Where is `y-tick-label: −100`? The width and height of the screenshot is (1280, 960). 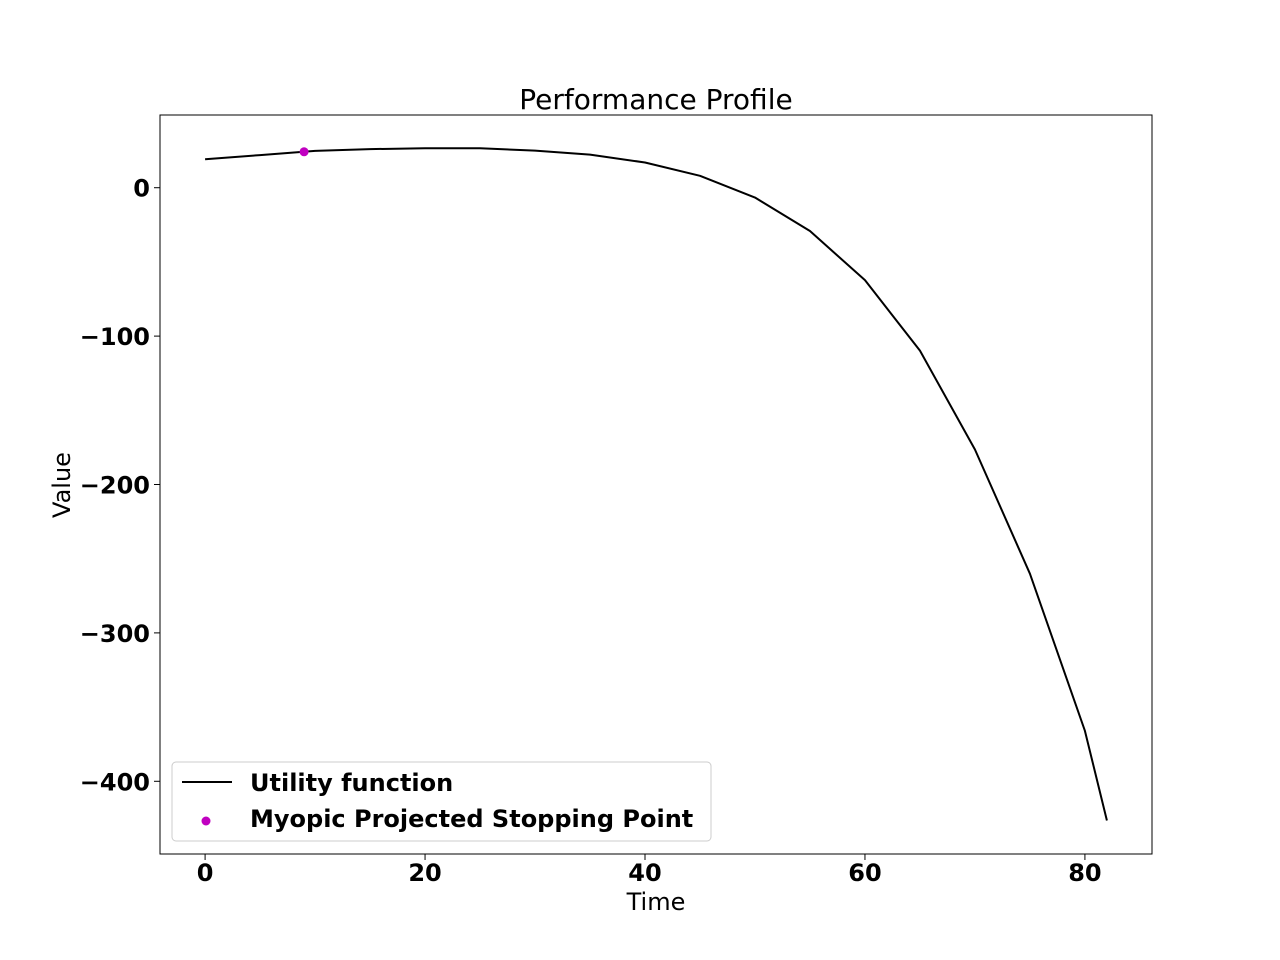
y-tick-label: −100 is located at coordinates (115, 337).